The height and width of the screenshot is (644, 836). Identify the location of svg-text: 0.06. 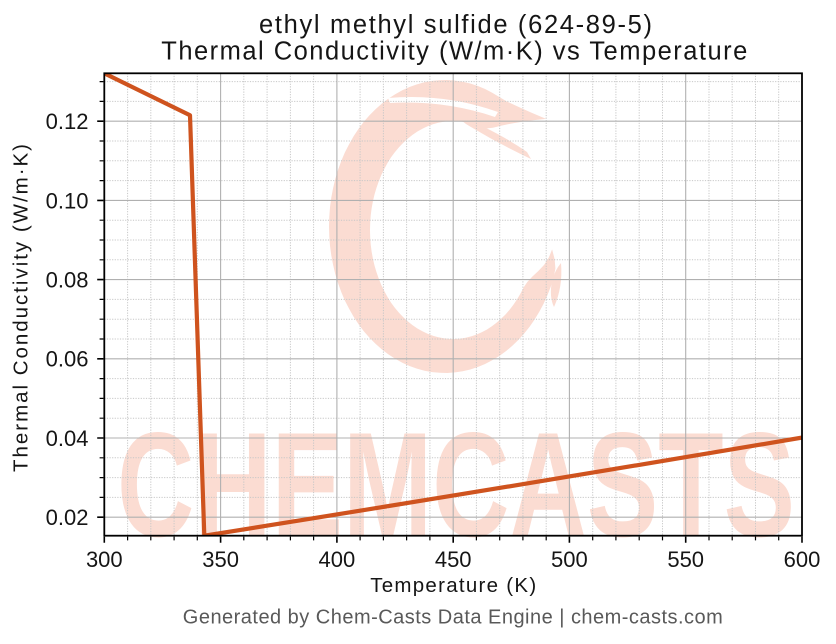
(67, 359).